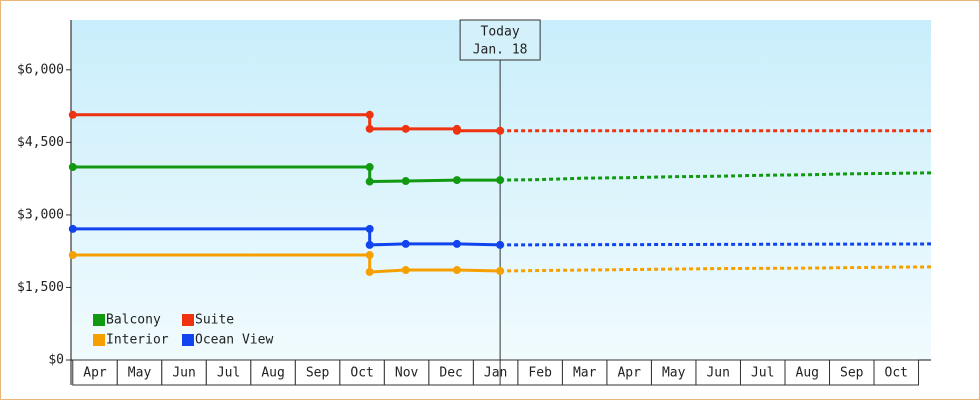  Describe the element at coordinates (234, 340) in the screenshot. I see `legend-label: Ocean View` at that location.